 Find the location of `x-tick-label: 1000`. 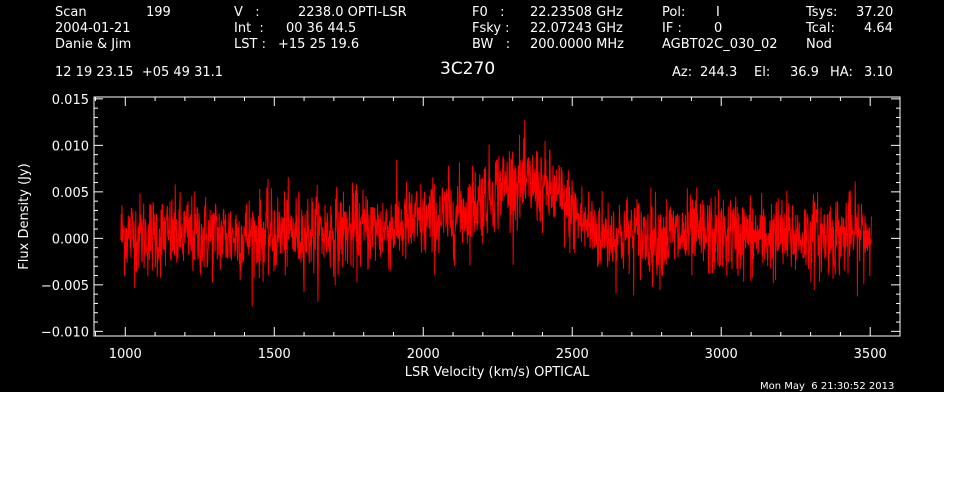

x-tick-label: 1000 is located at coordinates (125, 354).